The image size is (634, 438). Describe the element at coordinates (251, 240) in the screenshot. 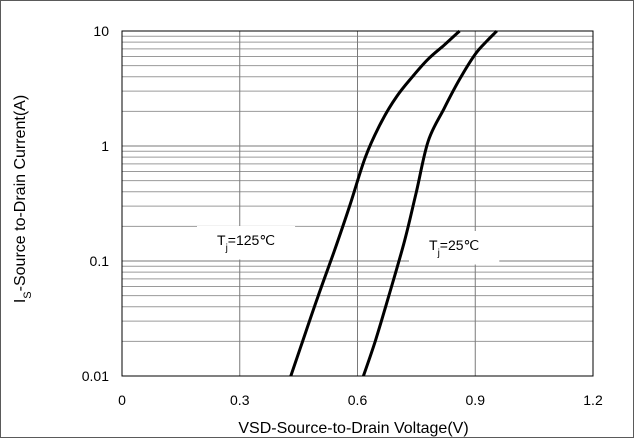

I see `curve-label-rest: =125℃` at that location.